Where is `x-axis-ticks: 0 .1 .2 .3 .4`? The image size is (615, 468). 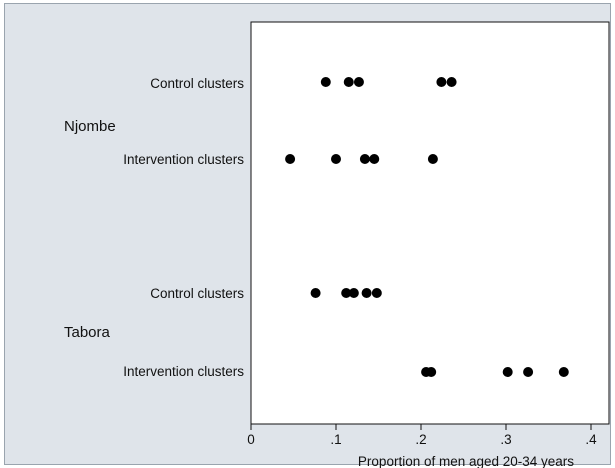 x-axis-ticks: 0 .1 .2 .3 .4 is located at coordinates (422, 435).